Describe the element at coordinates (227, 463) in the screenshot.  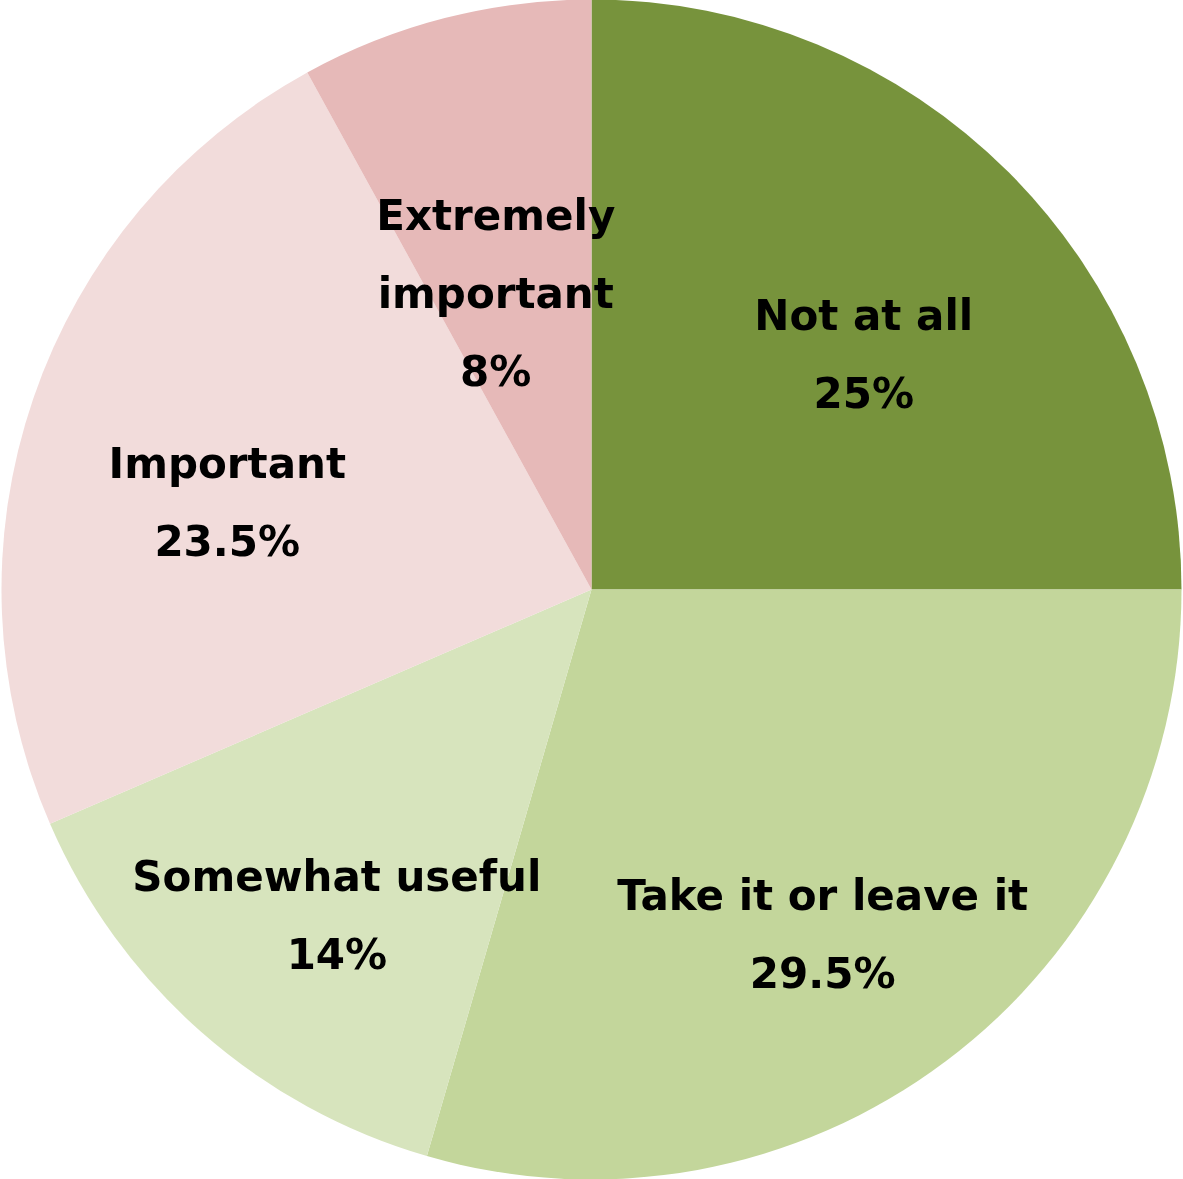
I see `slice-label: Important` at that location.